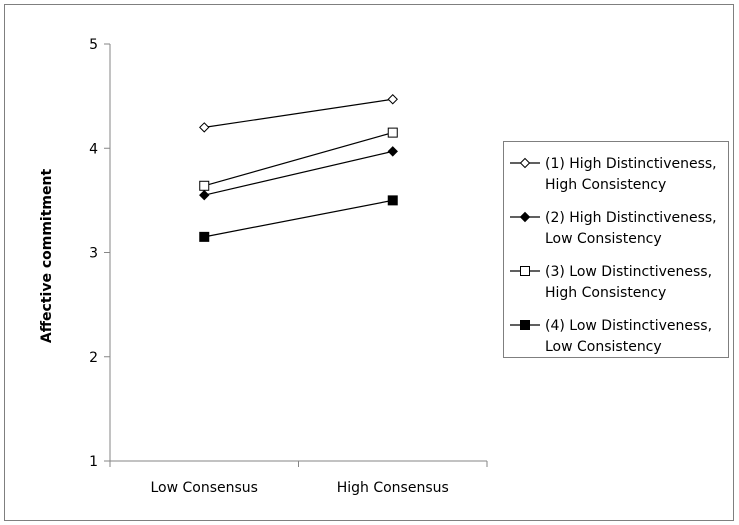 Image resolution: width=739 pixels, height=525 pixels. What do you see at coordinates (93, 254) in the screenshot?
I see `y-tick-label: 3` at bounding box center [93, 254].